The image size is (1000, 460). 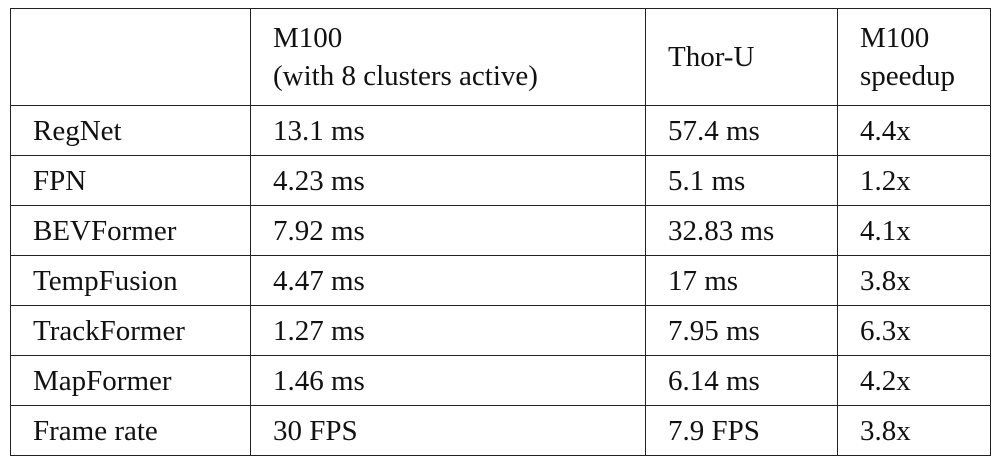 What do you see at coordinates (130, 380) in the screenshot?
I see `row-label-cell: MapFormer` at bounding box center [130, 380].